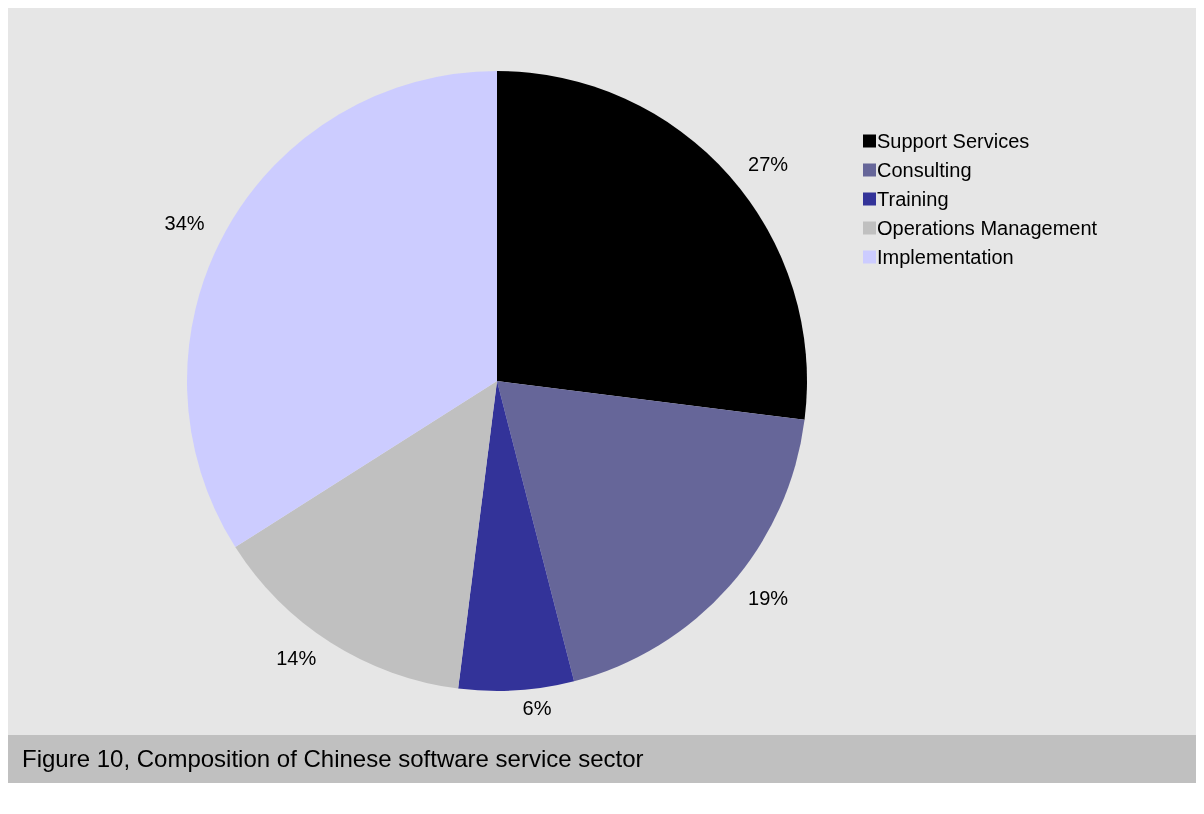  What do you see at coordinates (296, 657) in the screenshot?
I see `data-label: 14%` at bounding box center [296, 657].